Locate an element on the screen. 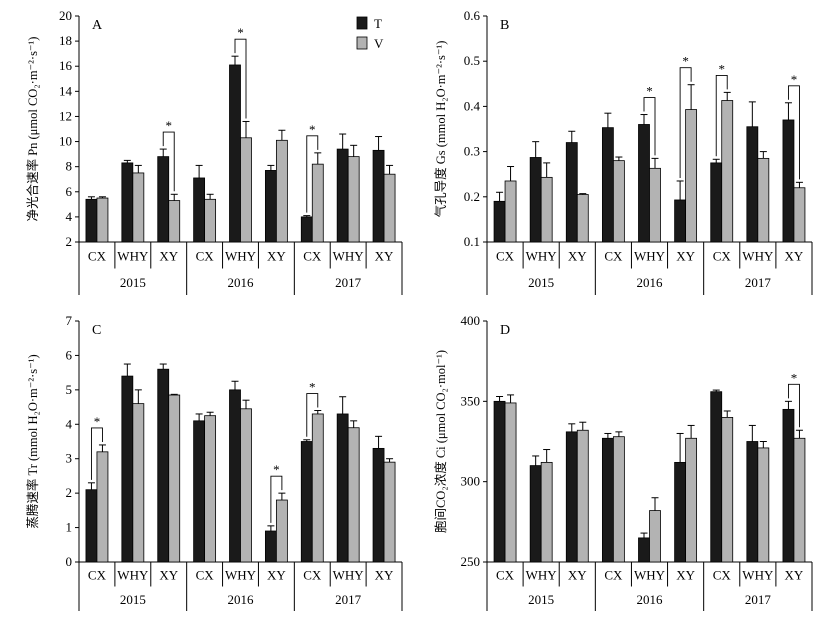 The height and width of the screenshot is (629, 826). y-tick-label: 16 is located at coordinates (66, 65).